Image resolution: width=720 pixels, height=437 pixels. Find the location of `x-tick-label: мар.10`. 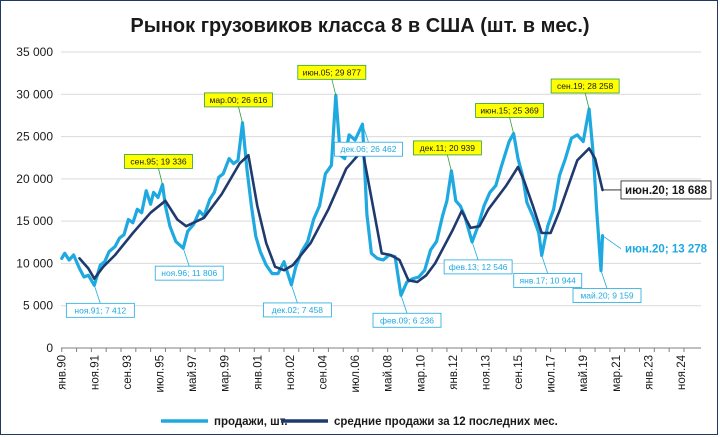

x-tick-label: мар.10 is located at coordinates (421, 373).